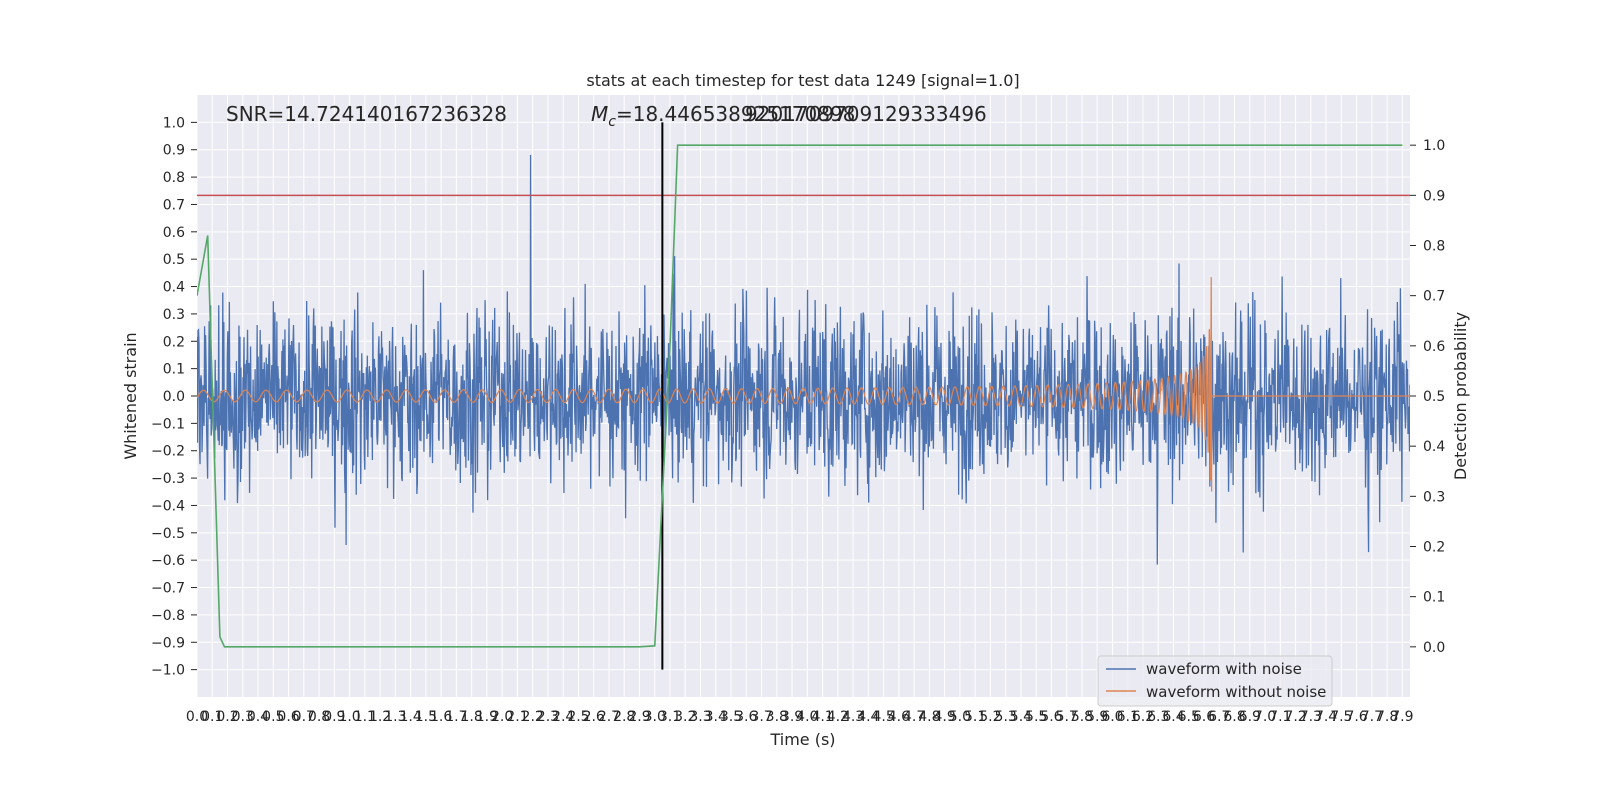 Image resolution: width=1600 pixels, height=805 pixels. What do you see at coordinates (1250, 717) in the screenshot?
I see `x-tick-label: 6.9` at bounding box center [1250, 717].